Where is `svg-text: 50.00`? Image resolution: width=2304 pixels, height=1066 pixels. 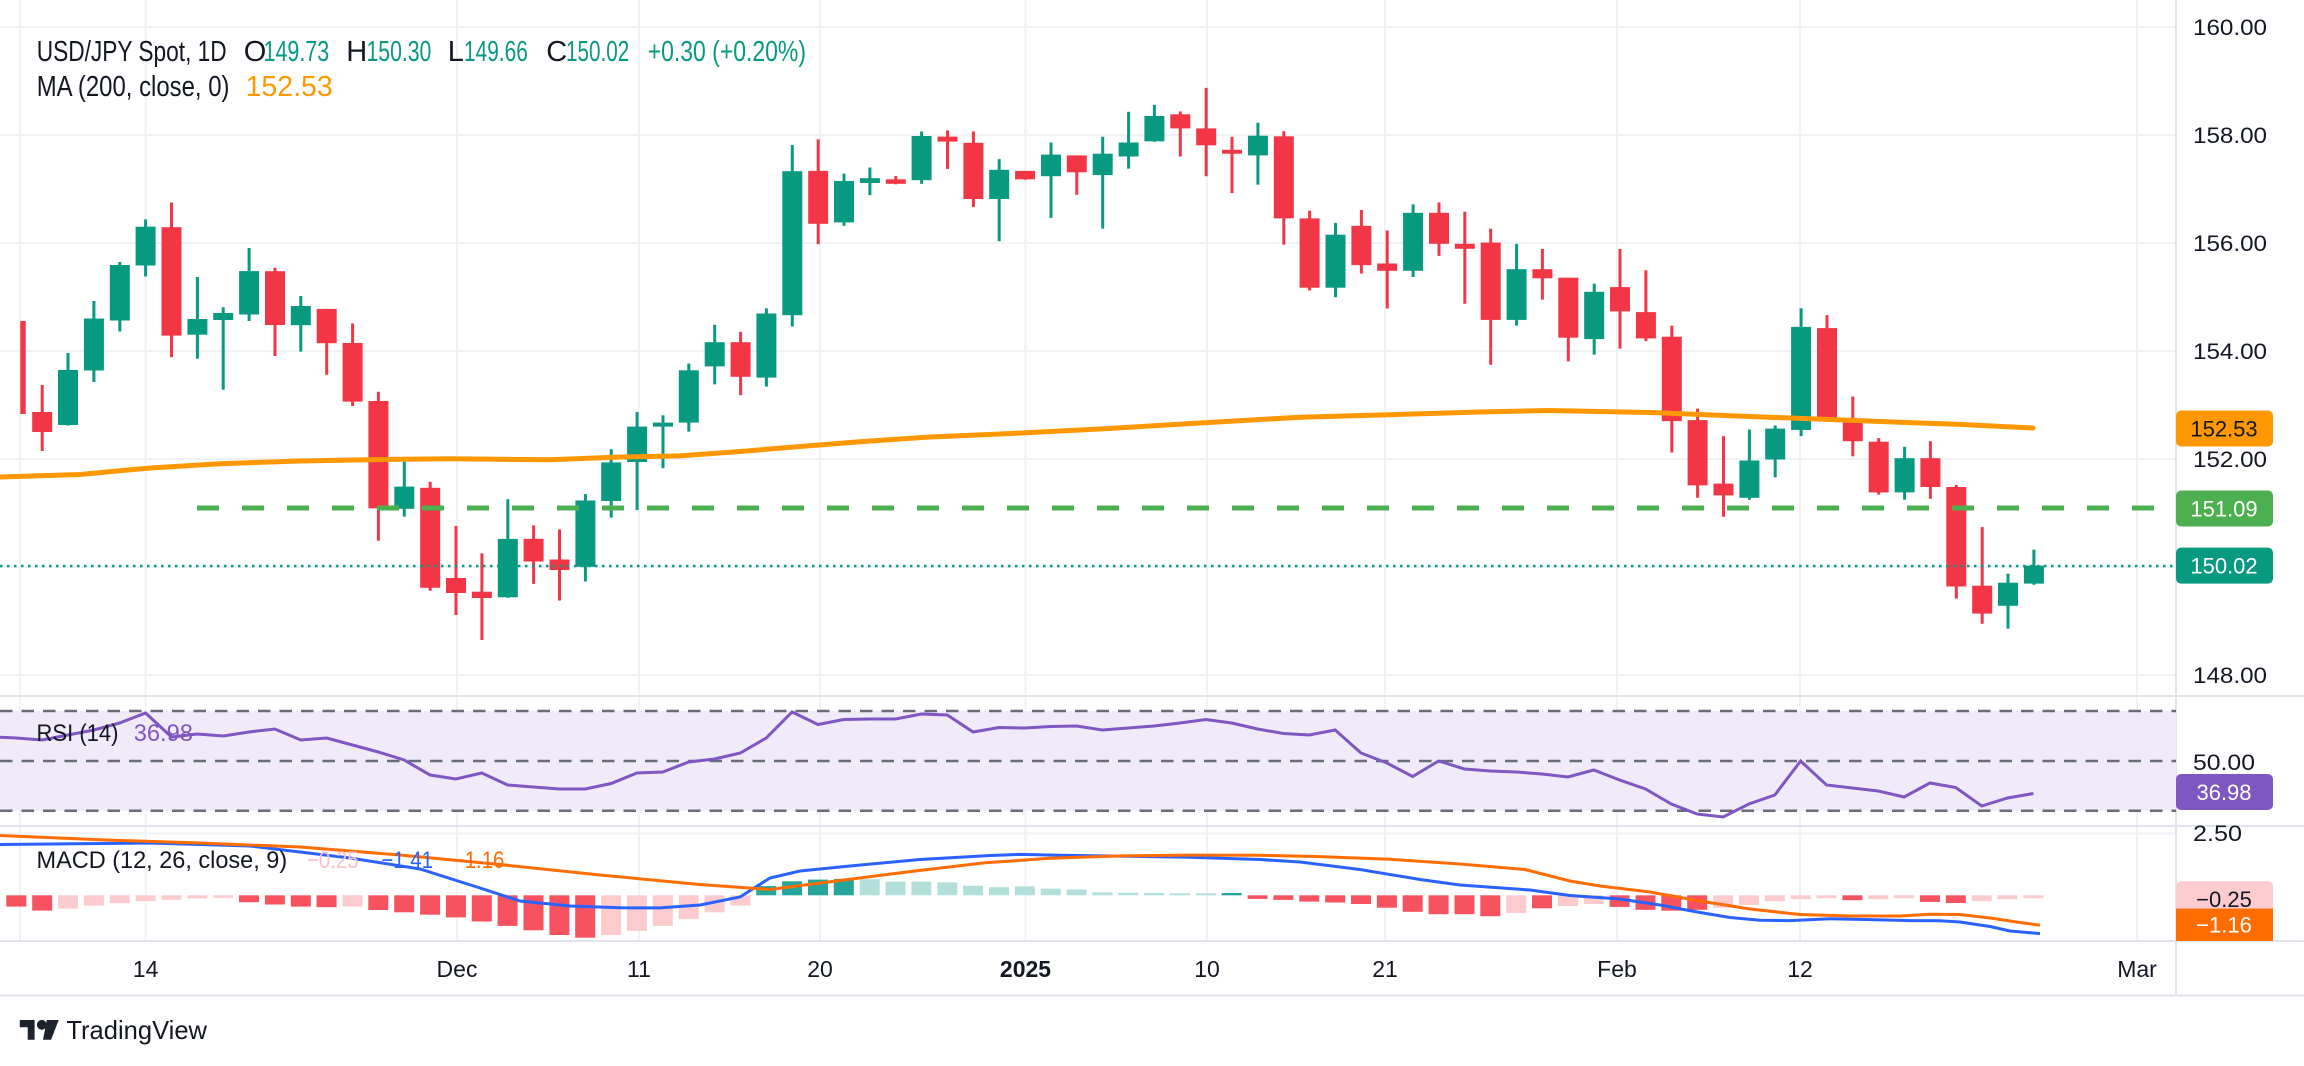 svg-text: 50.00 is located at coordinates (2224, 762).